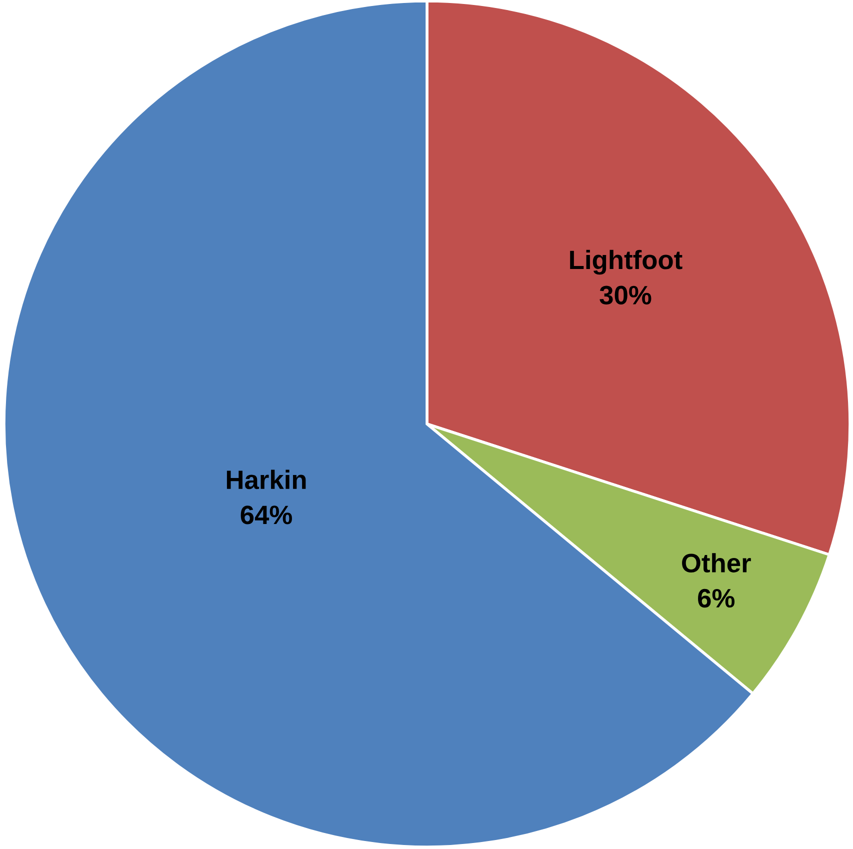  Describe the element at coordinates (266, 515) in the screenshot. I see `data-label: 64%` at that location.